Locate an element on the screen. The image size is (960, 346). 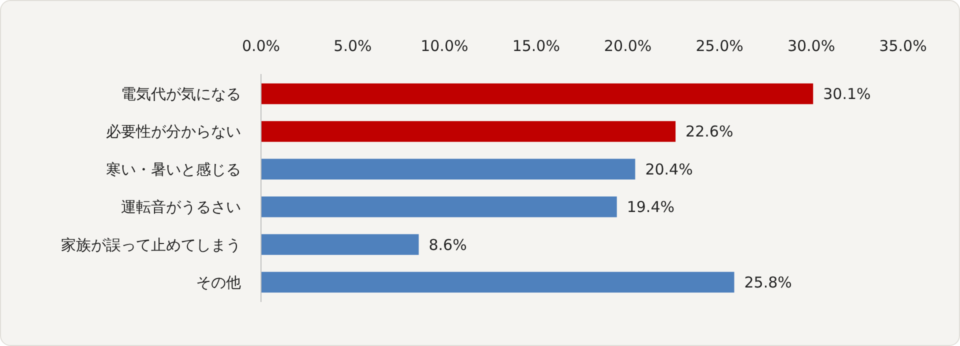
y-tick-label: 運転音がうるさい is located at coordinates (181, 207).